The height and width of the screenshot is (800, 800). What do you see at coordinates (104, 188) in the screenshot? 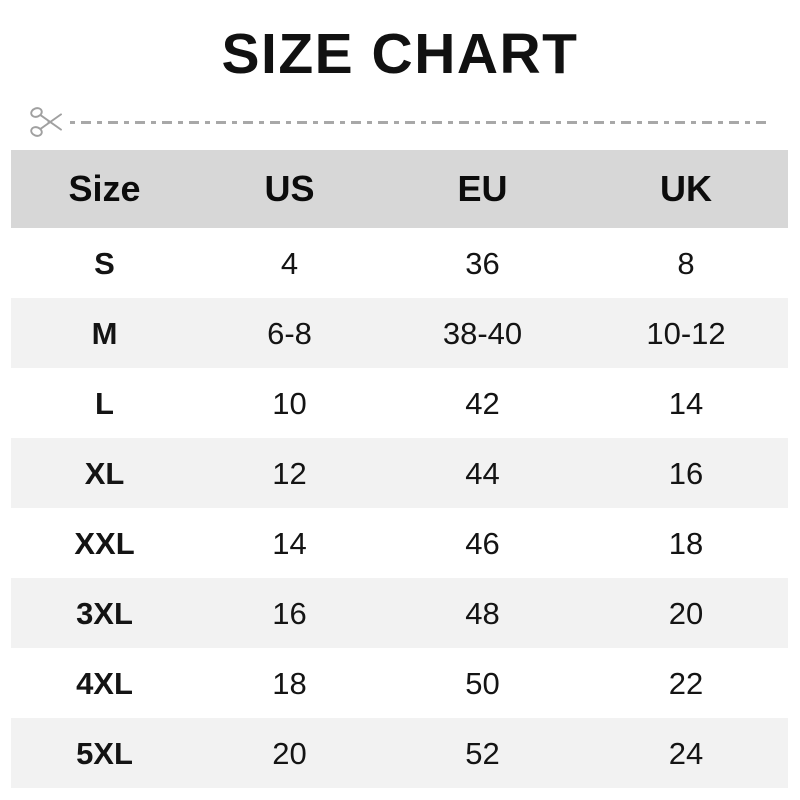
I see `column-header-size: Size` at bounding box center [104, 188].